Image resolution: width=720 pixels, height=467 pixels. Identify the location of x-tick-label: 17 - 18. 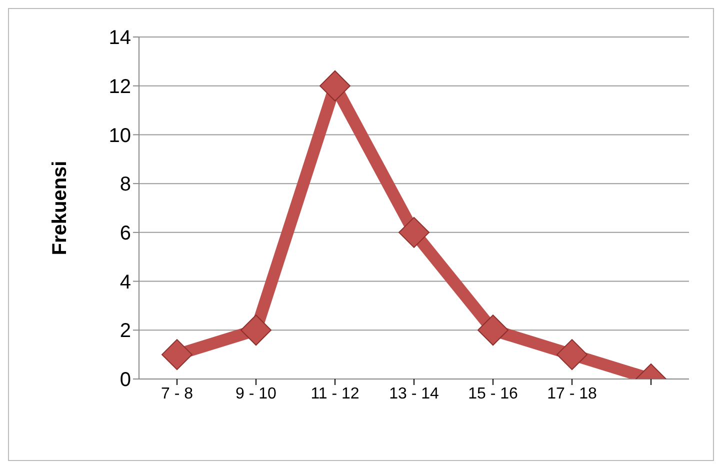
(572, 393).